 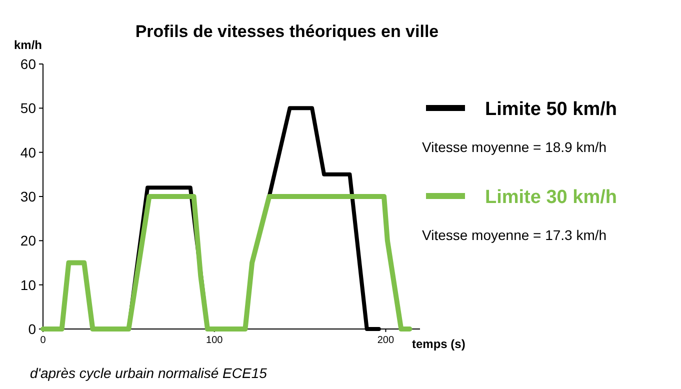 I want to click on legend-label: Limite 30 km/h, so click(x=551, y=197).